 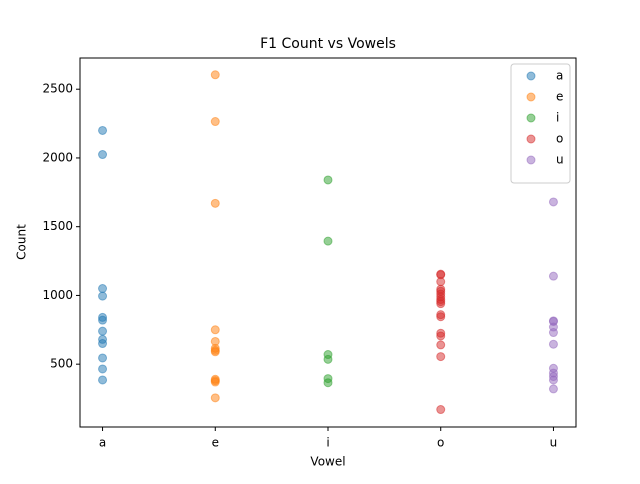 What do you see at coordinates (328, 44) in the screenshot?
I see `chart-title: F1 Count vs Vowels` at bounding box center [328, 44].